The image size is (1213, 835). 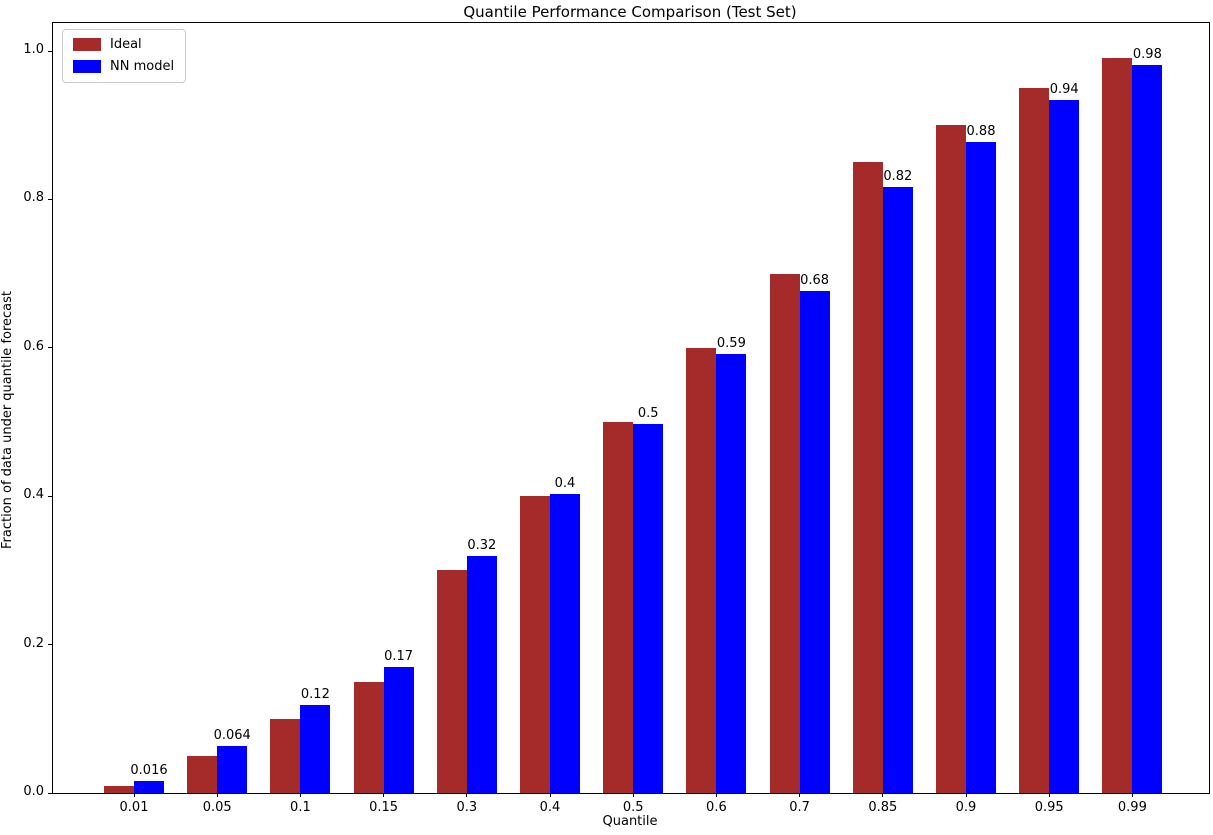 I want to click on legend-swatch-nn-model, so click(x=87, y=66).